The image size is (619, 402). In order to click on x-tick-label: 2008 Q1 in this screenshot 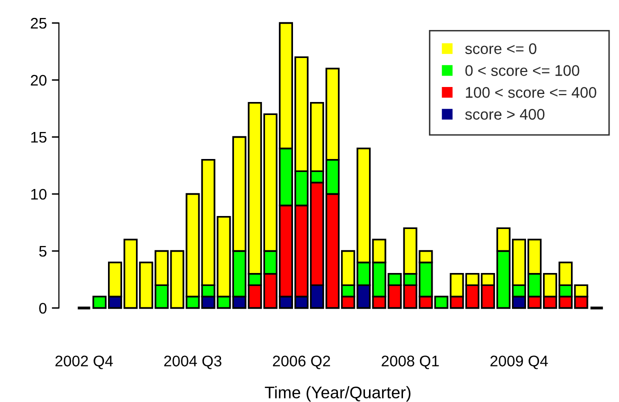, I will do `click(410, 363)`.